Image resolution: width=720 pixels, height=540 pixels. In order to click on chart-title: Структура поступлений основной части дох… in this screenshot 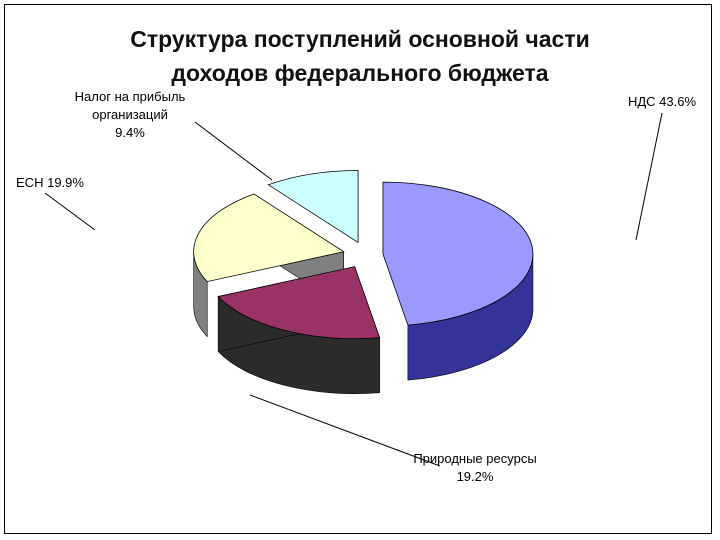, I will do `click(360, 56)`.